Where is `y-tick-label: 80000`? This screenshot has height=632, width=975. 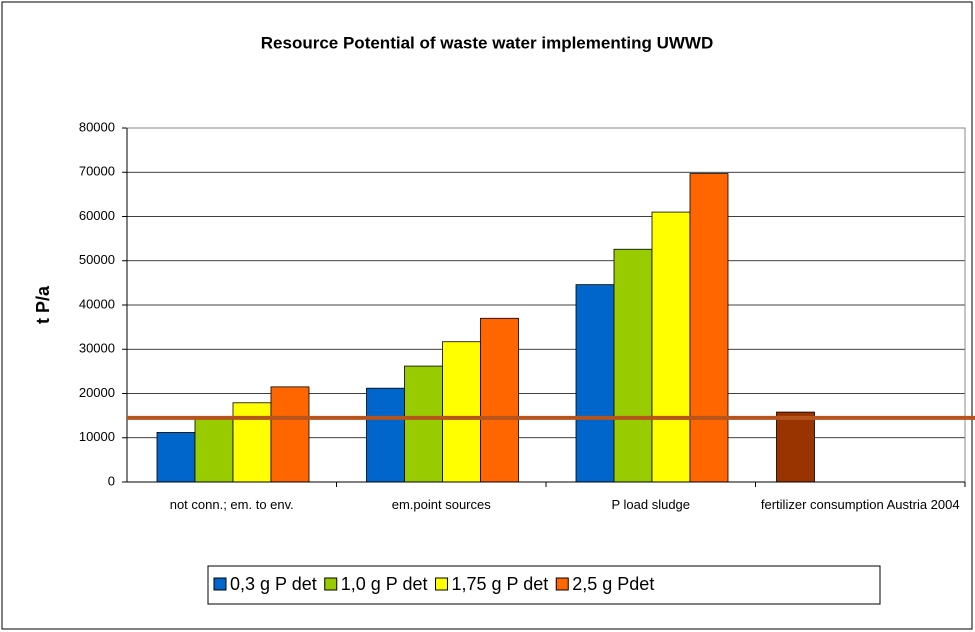 y-tick-label: 80000 is located at coordinates (97, 126).